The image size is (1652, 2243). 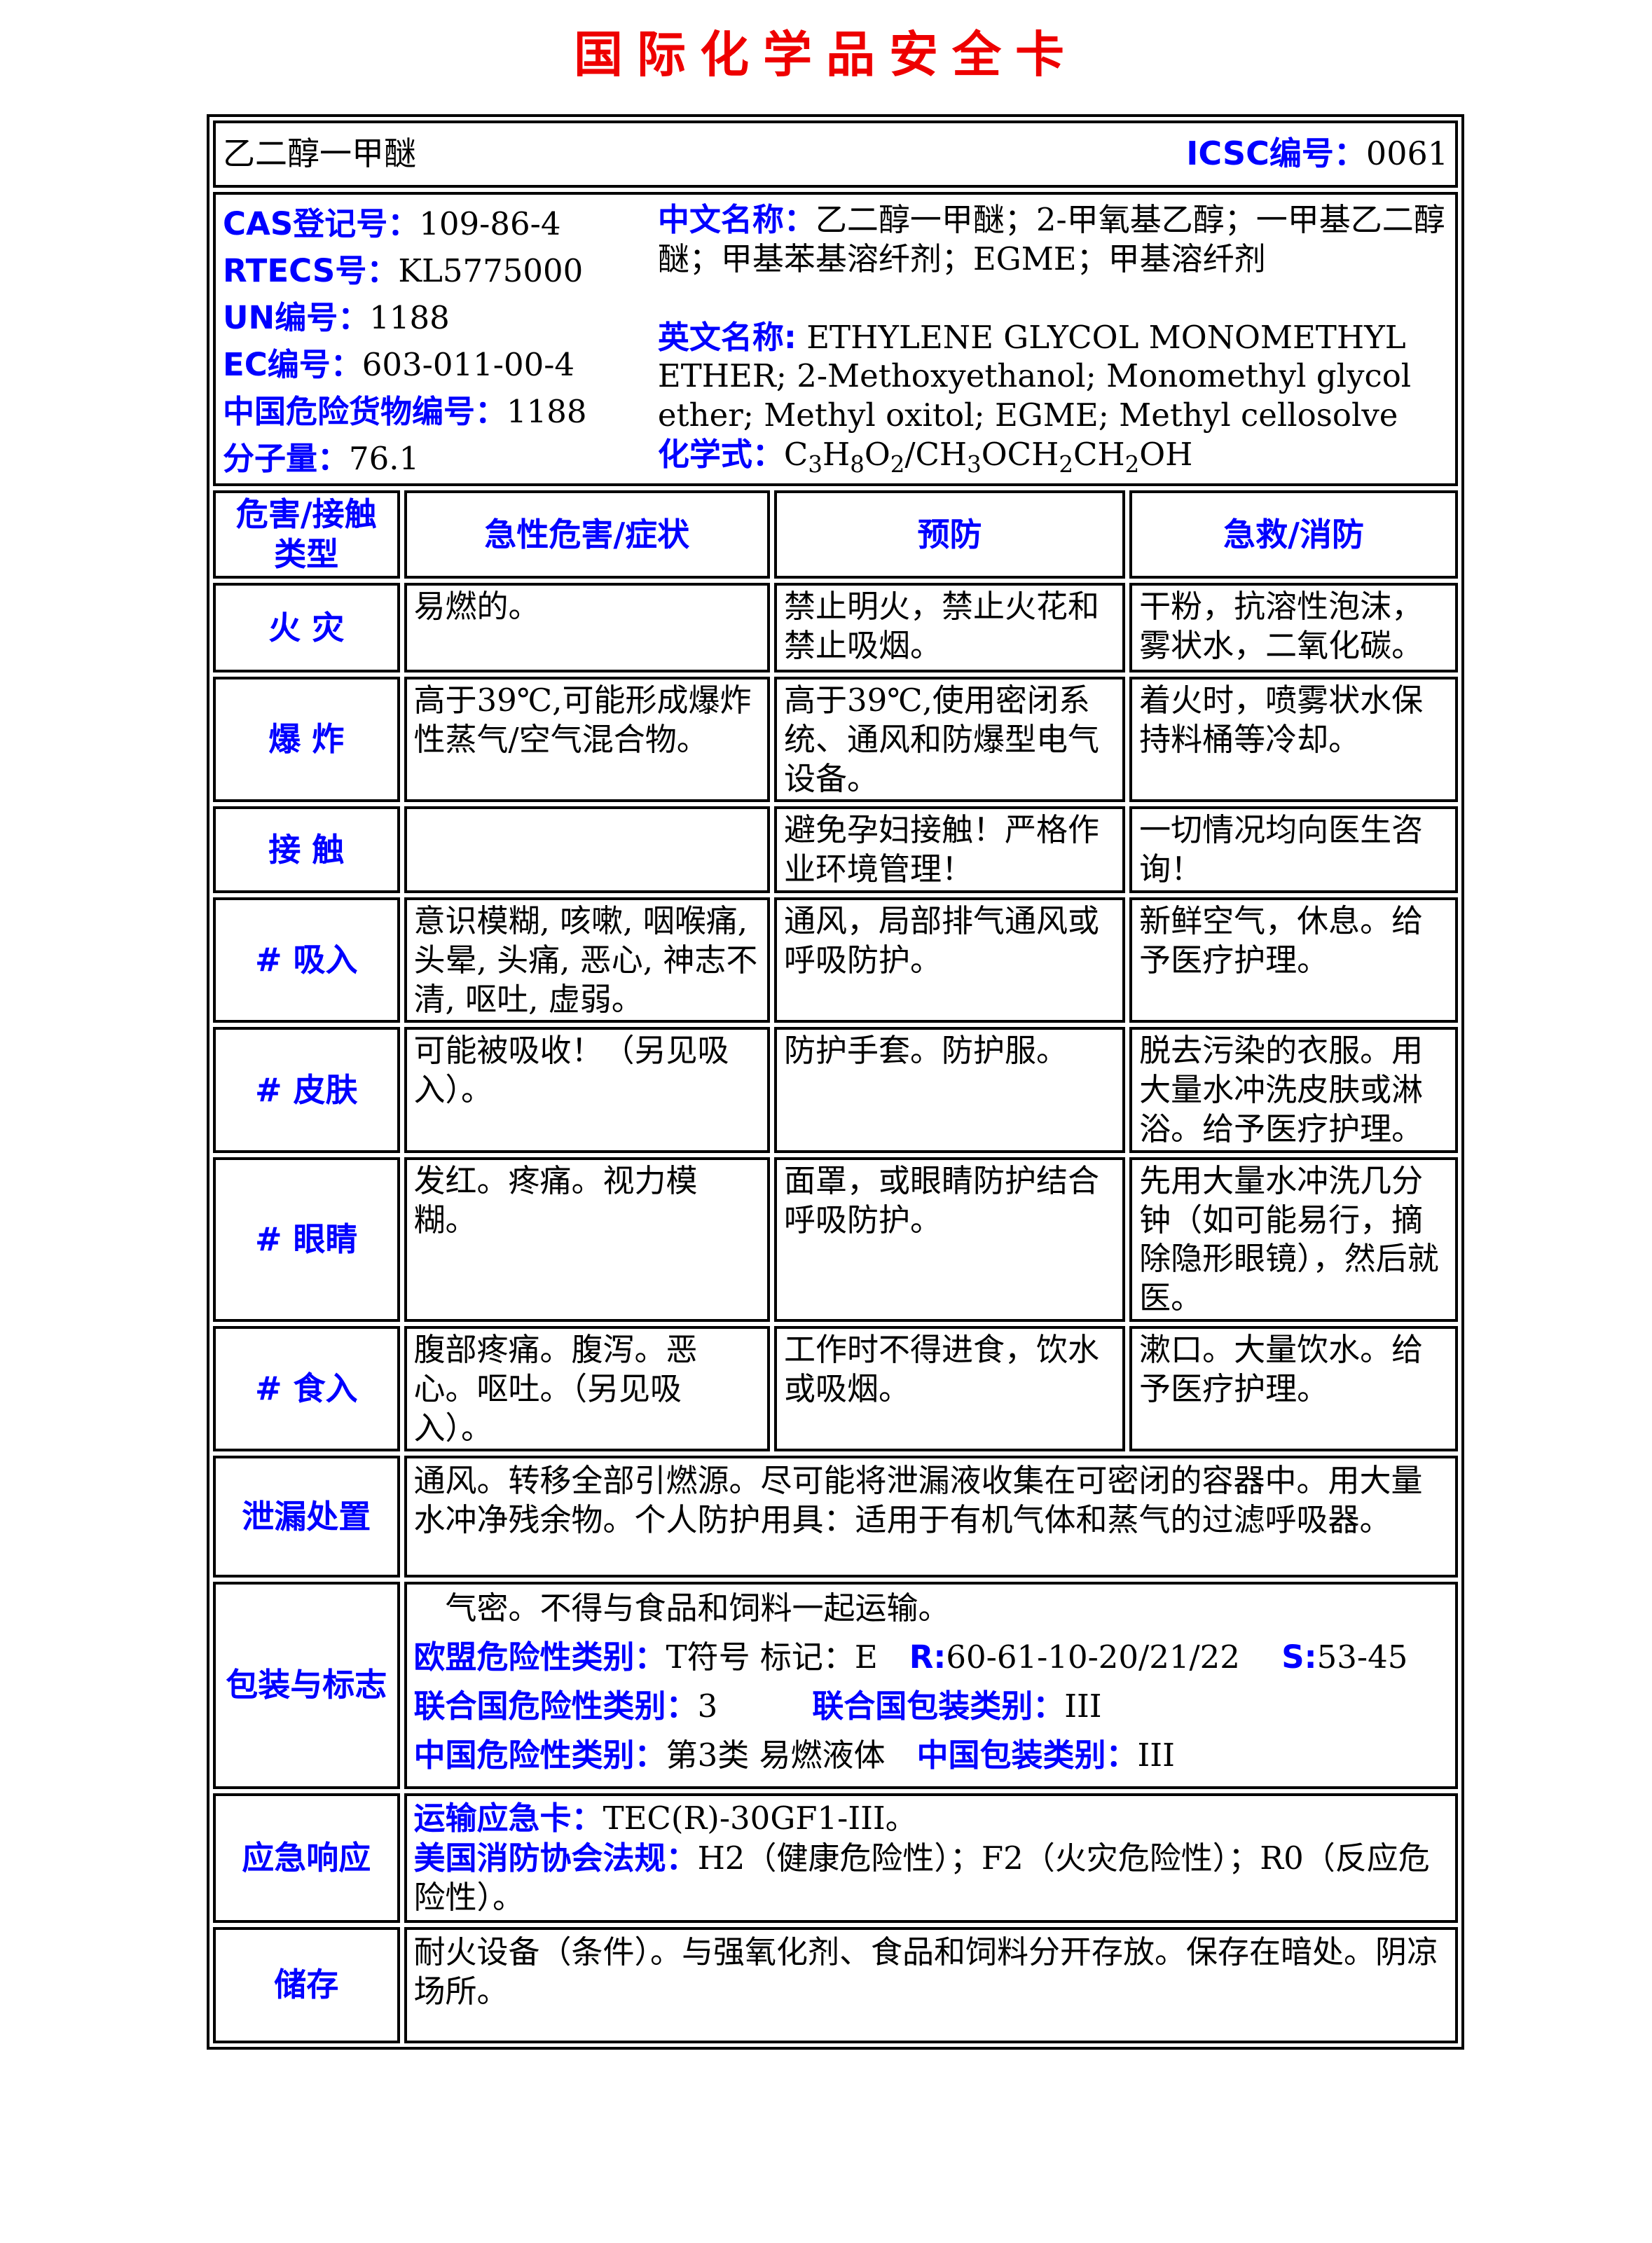 What do you see at coordinates (1362, 1657) in the screenshot?
I see `text-segment: 53-45` at bounding box center [1362, 1657].